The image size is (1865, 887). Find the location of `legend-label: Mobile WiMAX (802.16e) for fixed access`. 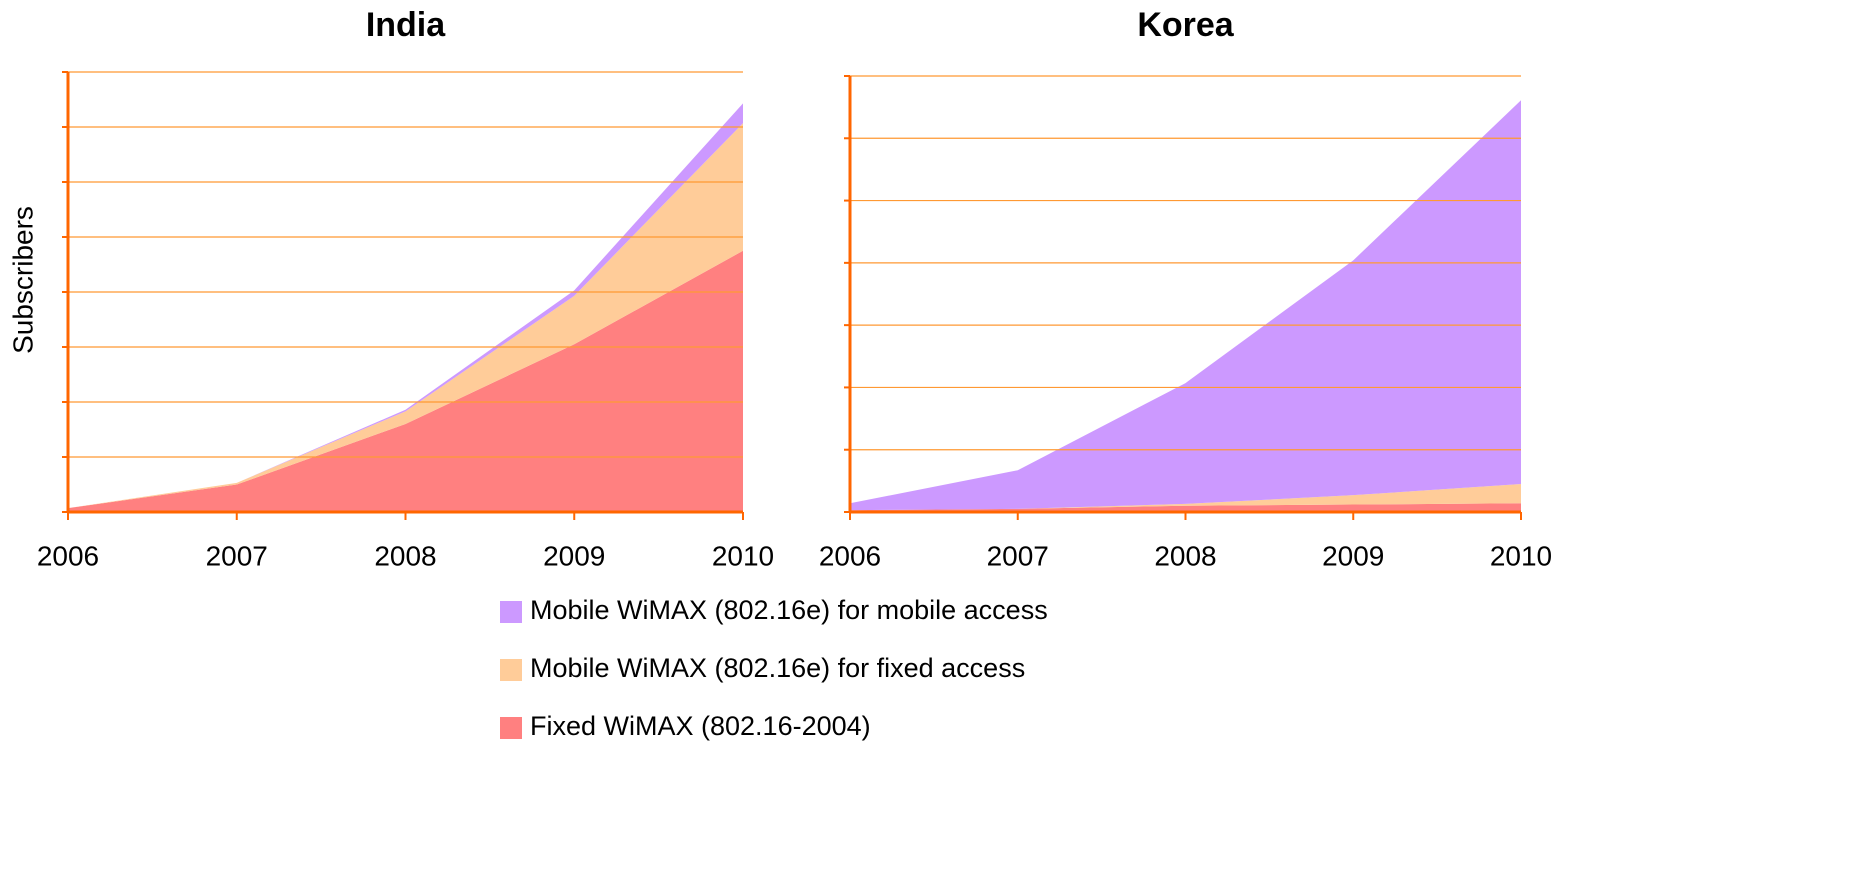

legend-label: Mobile WiMAX (802.16e) for fixed access is located at coordinates (777, 668).